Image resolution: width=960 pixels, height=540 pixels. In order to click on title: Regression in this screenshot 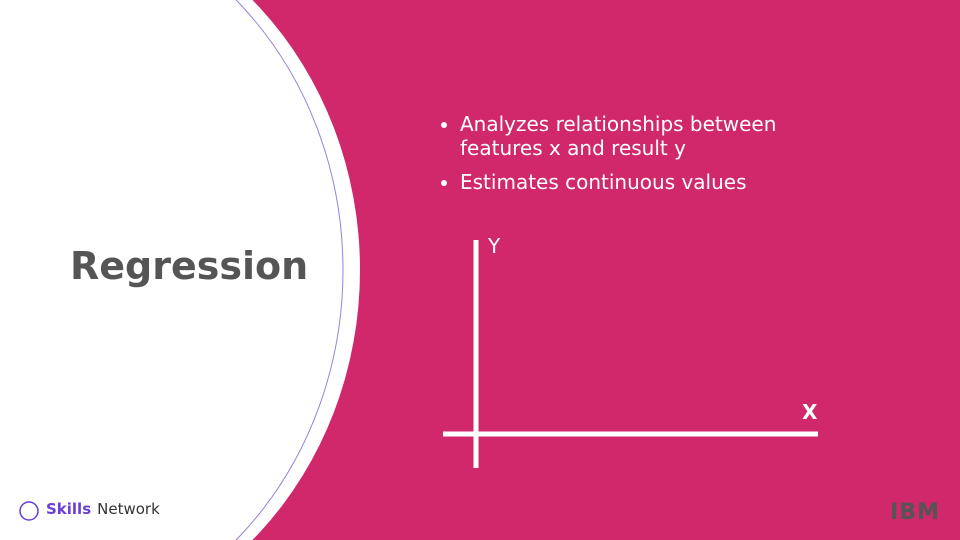, I will do `click(189, 266)`.